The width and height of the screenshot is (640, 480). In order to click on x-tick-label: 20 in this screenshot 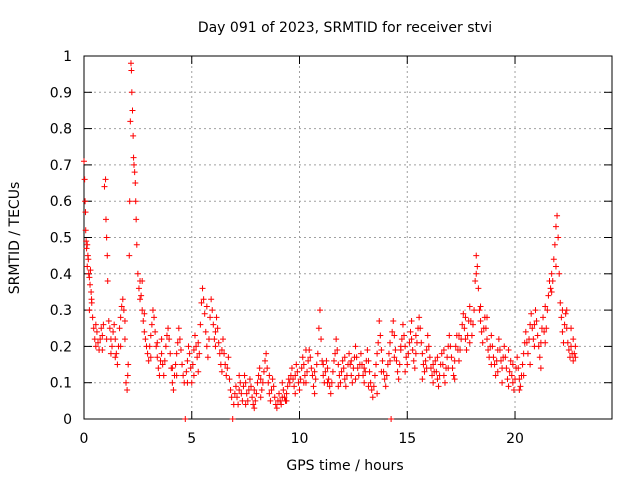, I will do `click(515, 439)`.